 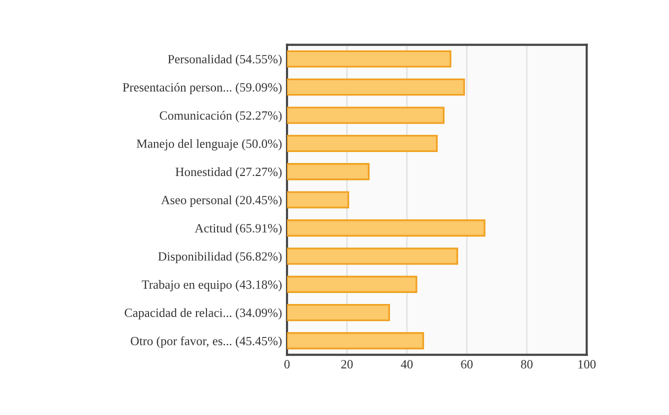 What do you see at coordinates (220, 258) in the screenshot?
I see `y-tick-label: Disponibilidad (56.82%)` at bounding box center [220, 258].